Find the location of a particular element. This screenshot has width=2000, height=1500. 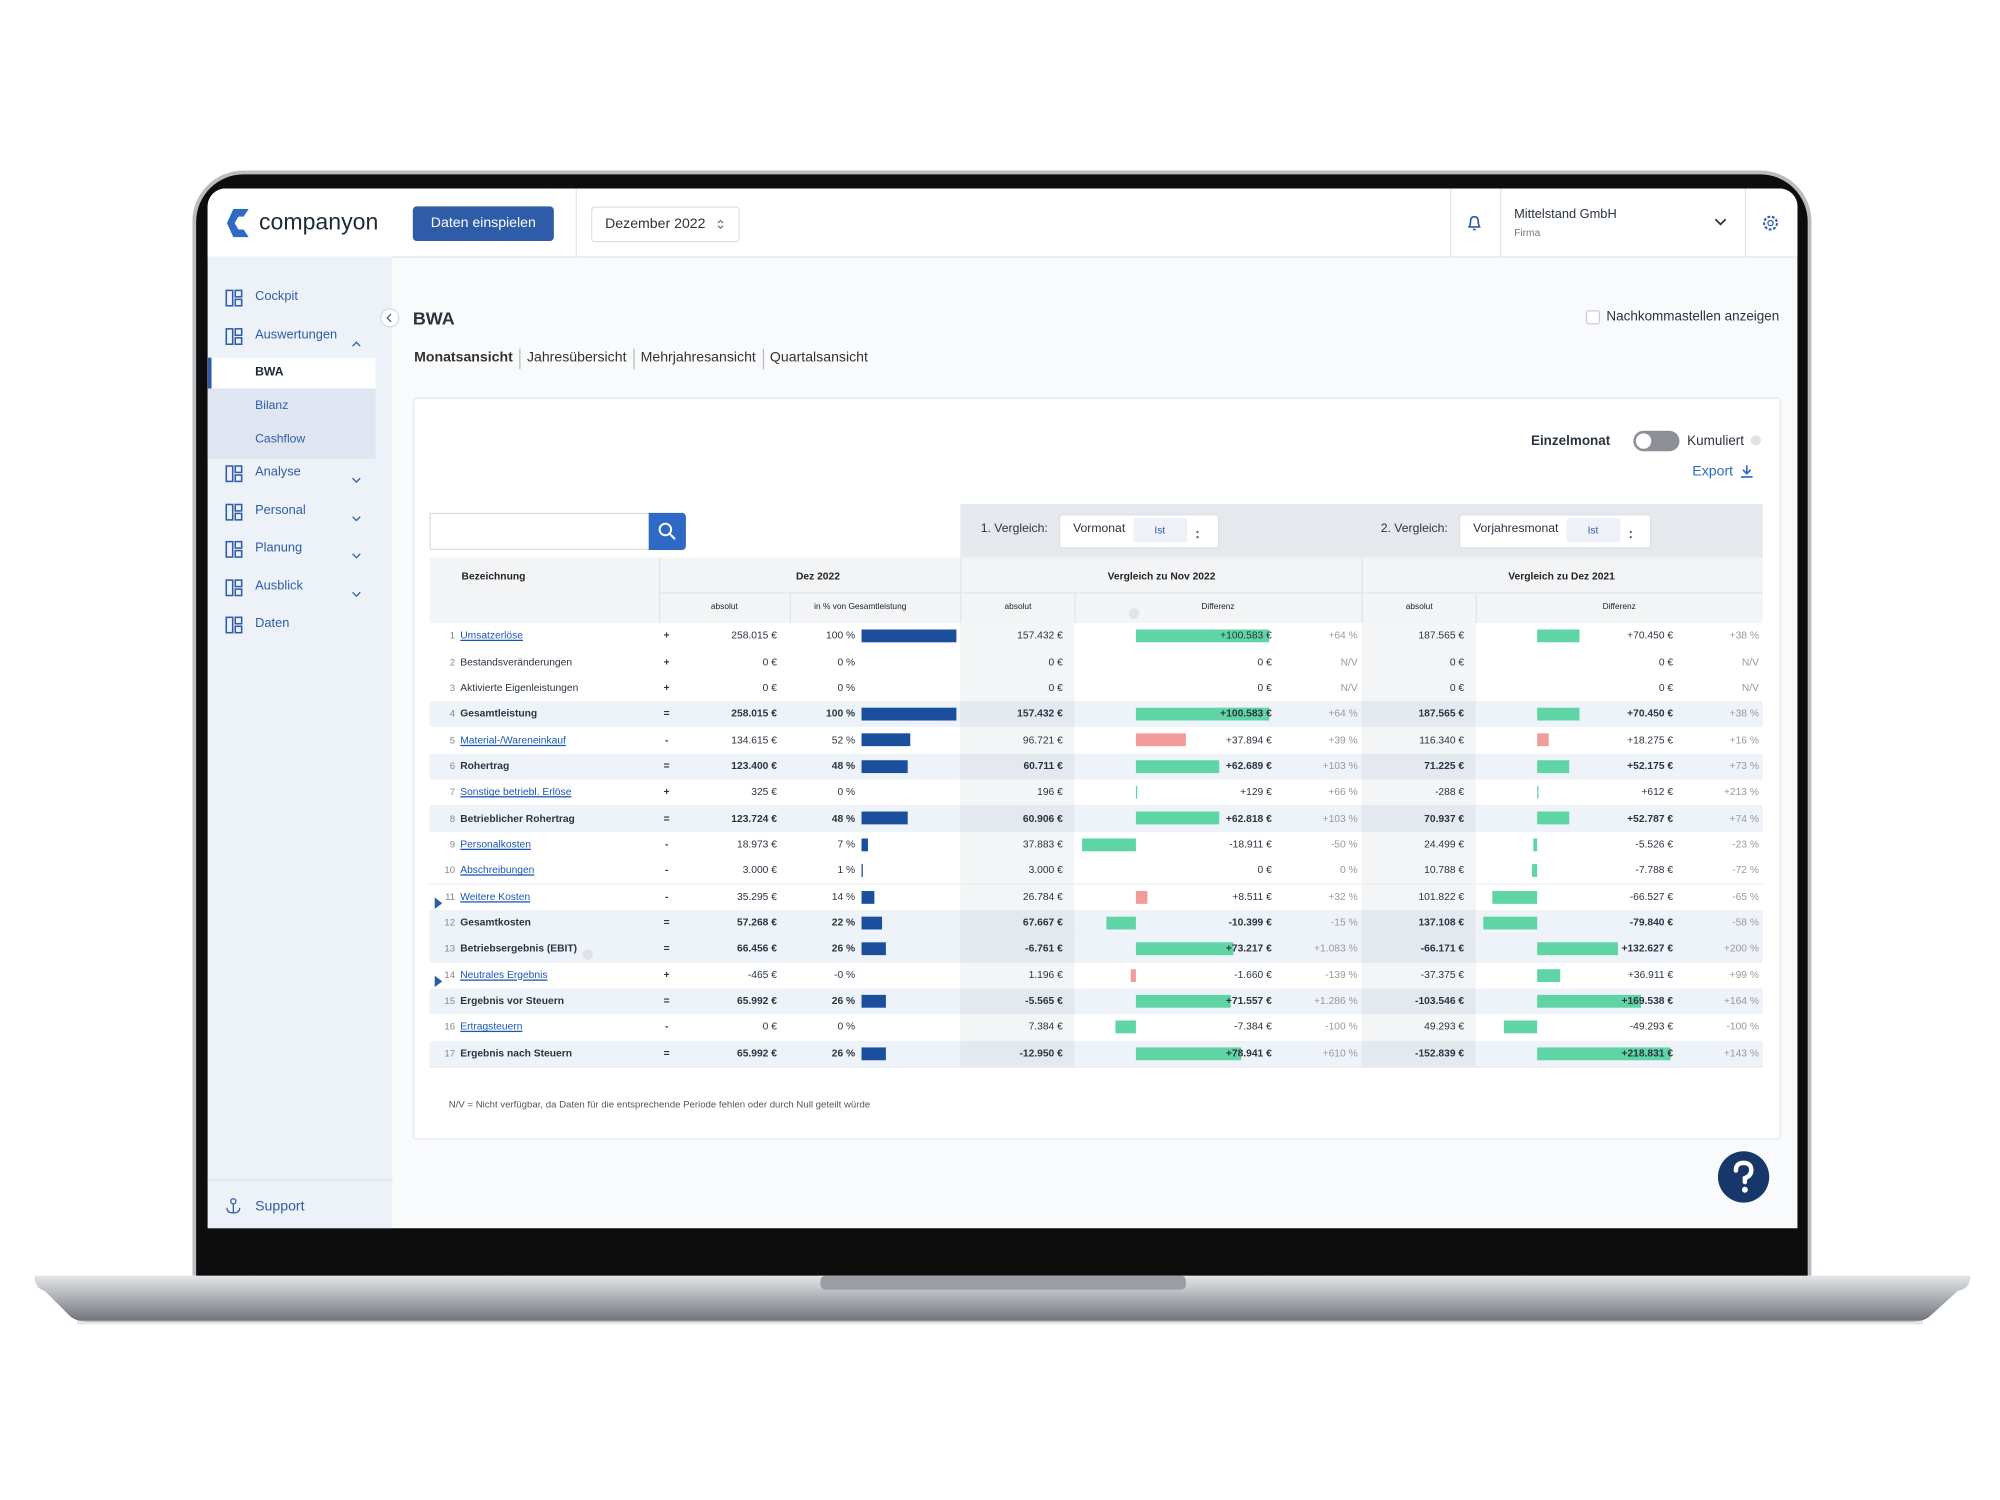

row-name: Weitere Kosten is located at coordinates (495, 896).